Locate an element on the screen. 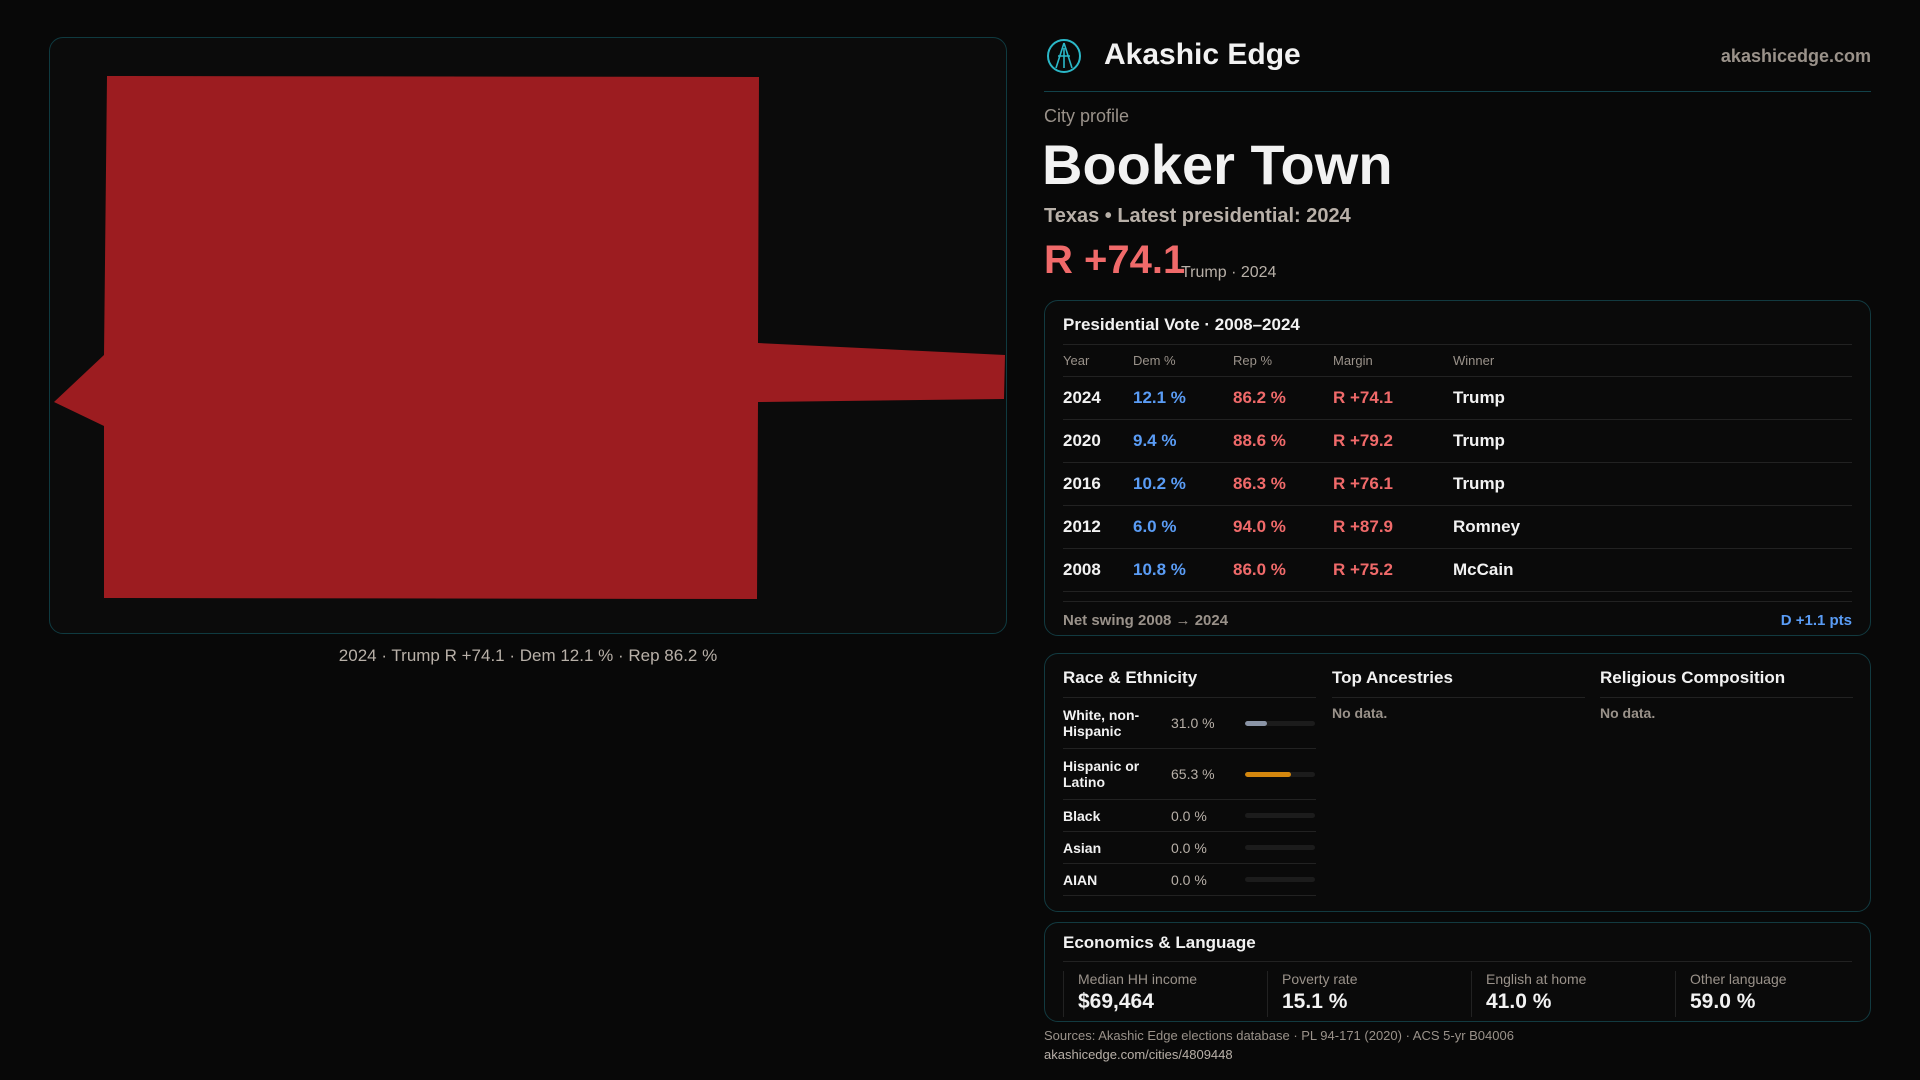 The width and height of the screenshot is (1920, 1080). col-dem: Dem % is located at coordinates (1183, 361).